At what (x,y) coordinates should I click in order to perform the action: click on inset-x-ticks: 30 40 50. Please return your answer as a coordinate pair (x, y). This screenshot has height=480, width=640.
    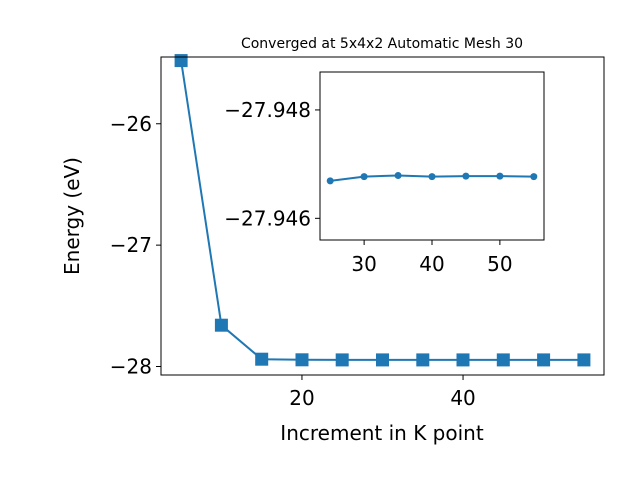
    Looking at the image, I should click on (432, 258).